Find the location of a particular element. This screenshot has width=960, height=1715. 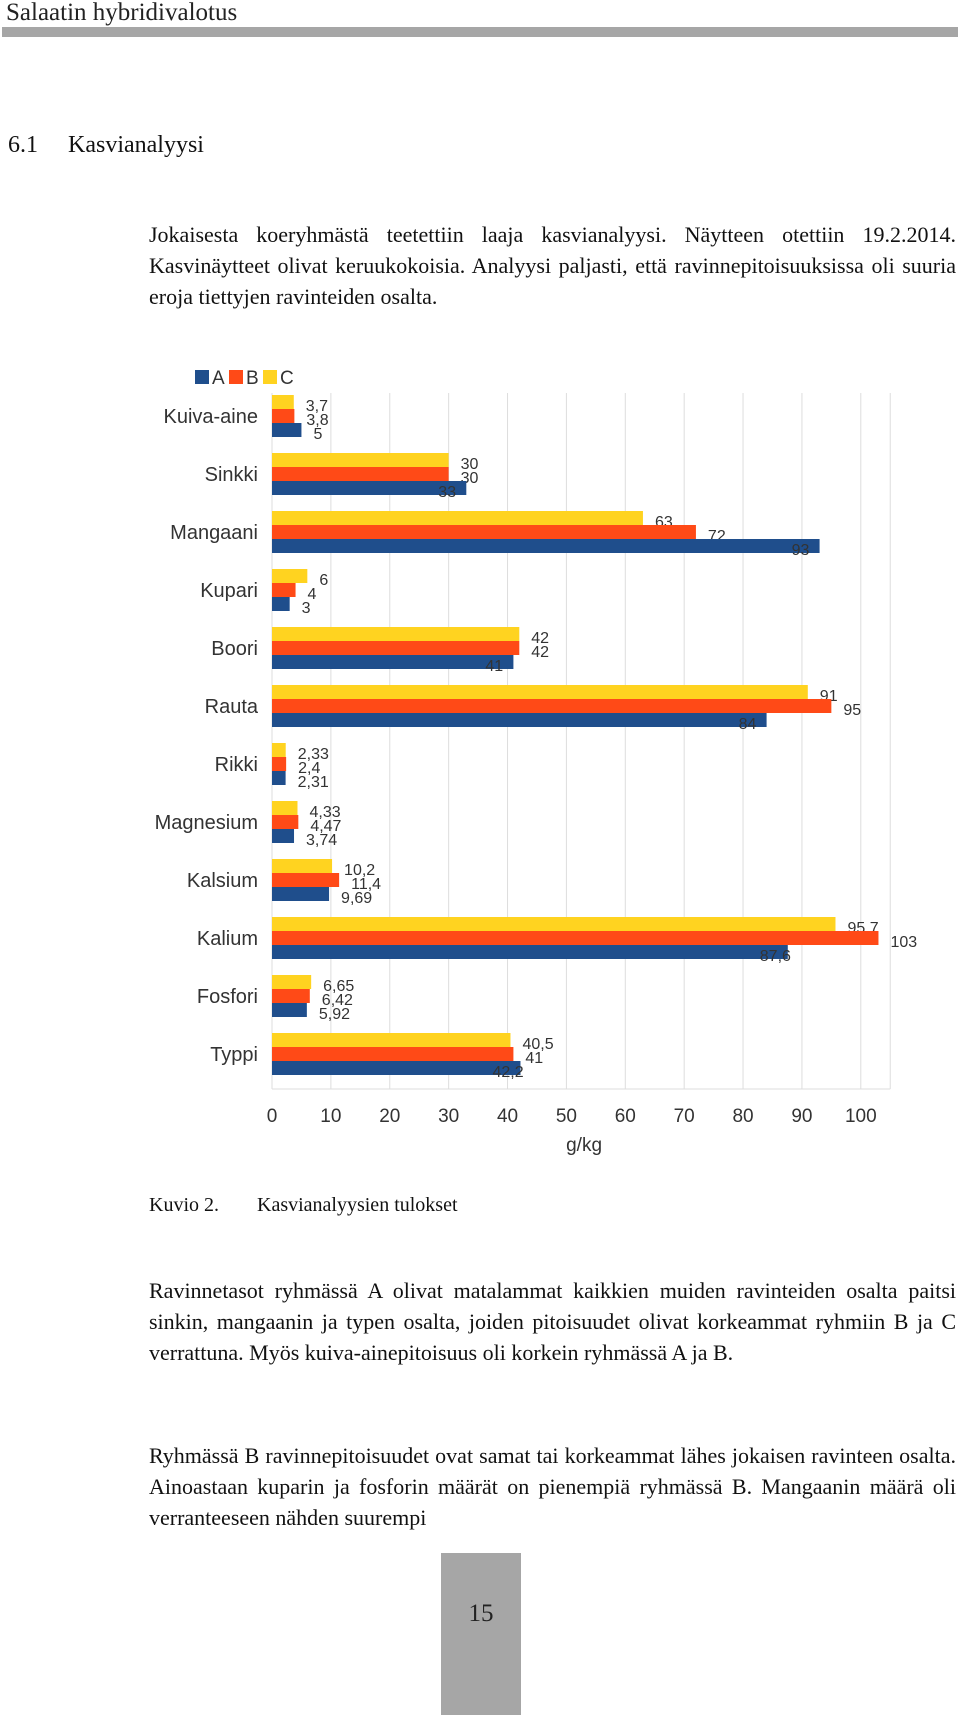

data-label: 103 is located at coordinates (903, 942).